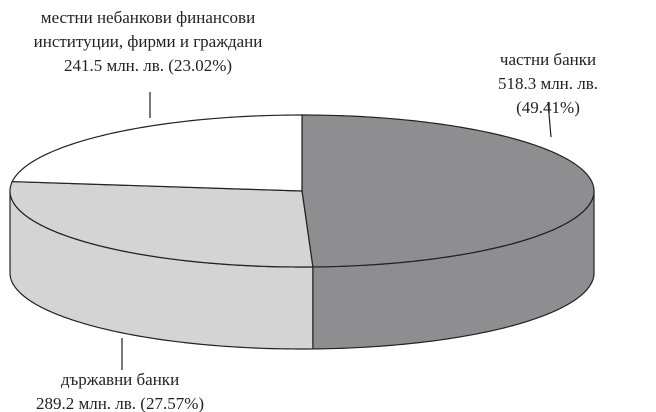  I want to click on slice-label: частни банки 518.3 млн. лв. (49.41%), so click(548, 84).